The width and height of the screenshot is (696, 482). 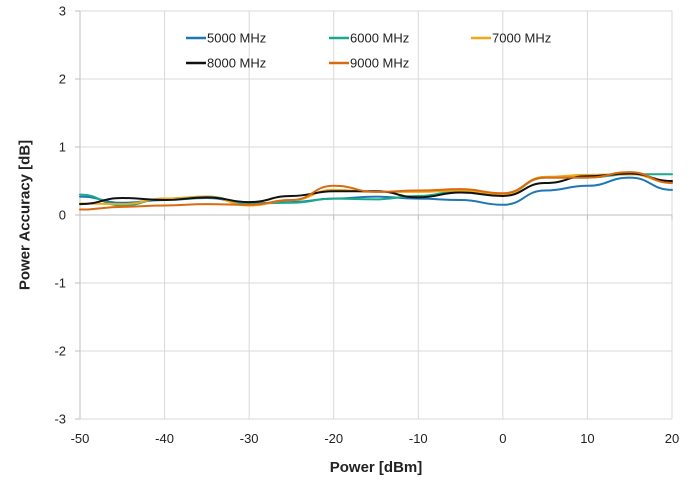 What do you see at coordinates (60, 283) in the screenshot?
I see `y-tick-label: -1` at bounding box center [60, 283].